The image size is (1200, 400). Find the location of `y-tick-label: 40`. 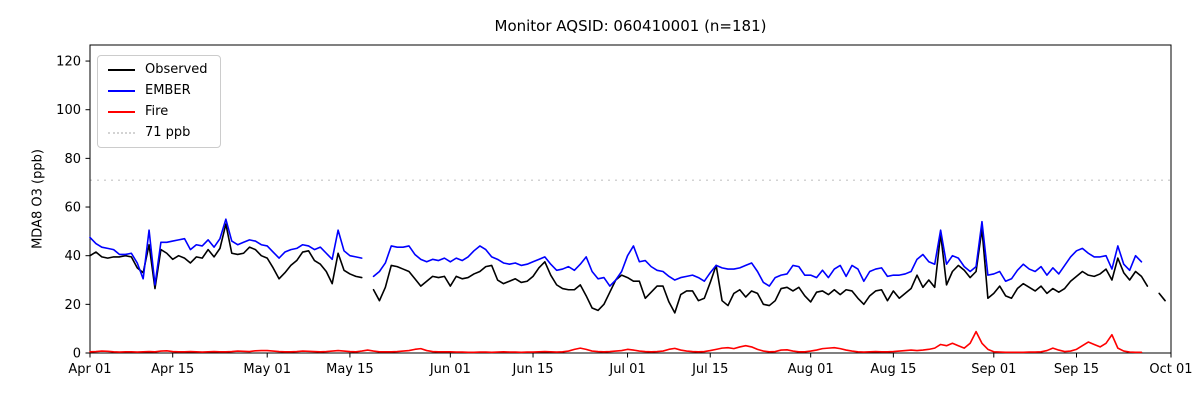

y-tick-label: 40 is located at coordinates (72, 256).